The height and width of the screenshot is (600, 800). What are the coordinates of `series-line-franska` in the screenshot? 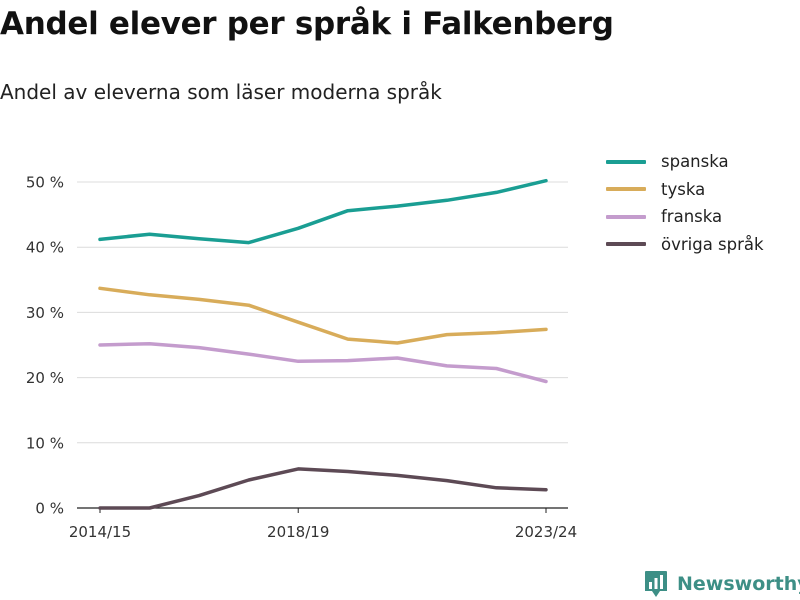 It's located at (323, 362).